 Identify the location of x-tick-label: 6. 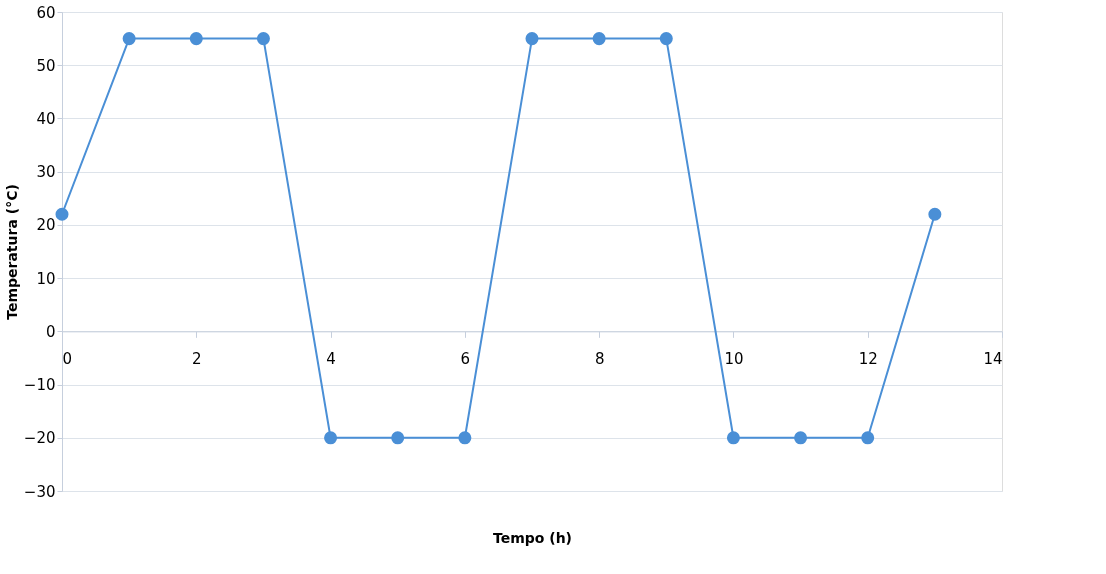
(465, 358).